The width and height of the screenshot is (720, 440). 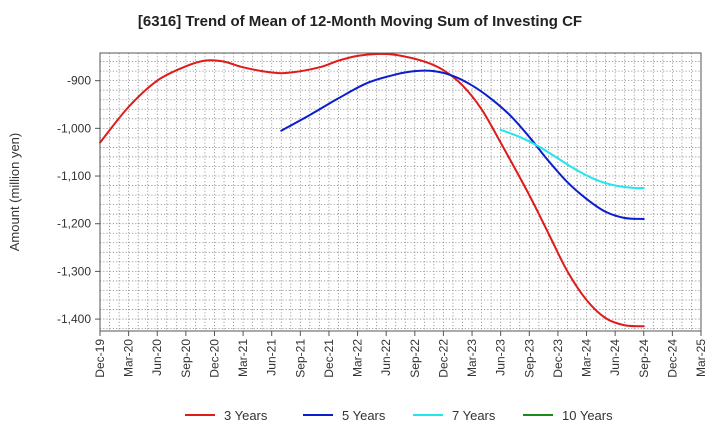 What do you see at coordinates (214, 358) in the screenshot?
I see `x-tick-label: Dec-20` at bounding box center [214, 358].